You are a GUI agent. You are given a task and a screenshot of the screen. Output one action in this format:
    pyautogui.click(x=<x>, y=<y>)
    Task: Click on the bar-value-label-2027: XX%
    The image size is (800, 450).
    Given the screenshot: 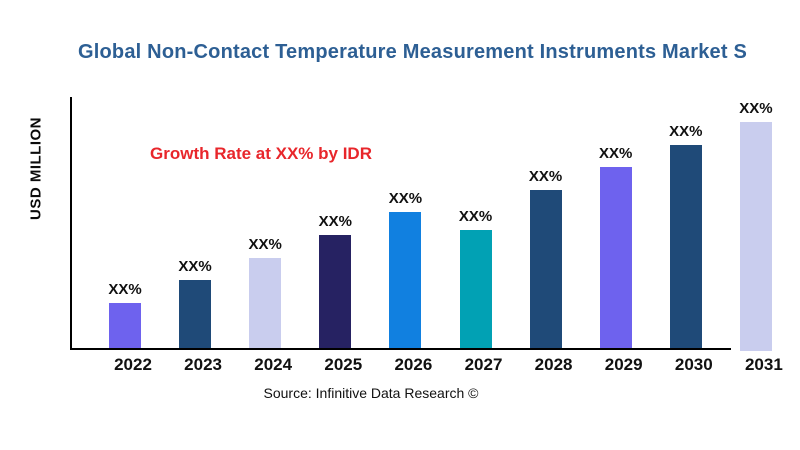 What is the action you would take?
    pyautogui.click(x=475, y=217)
    